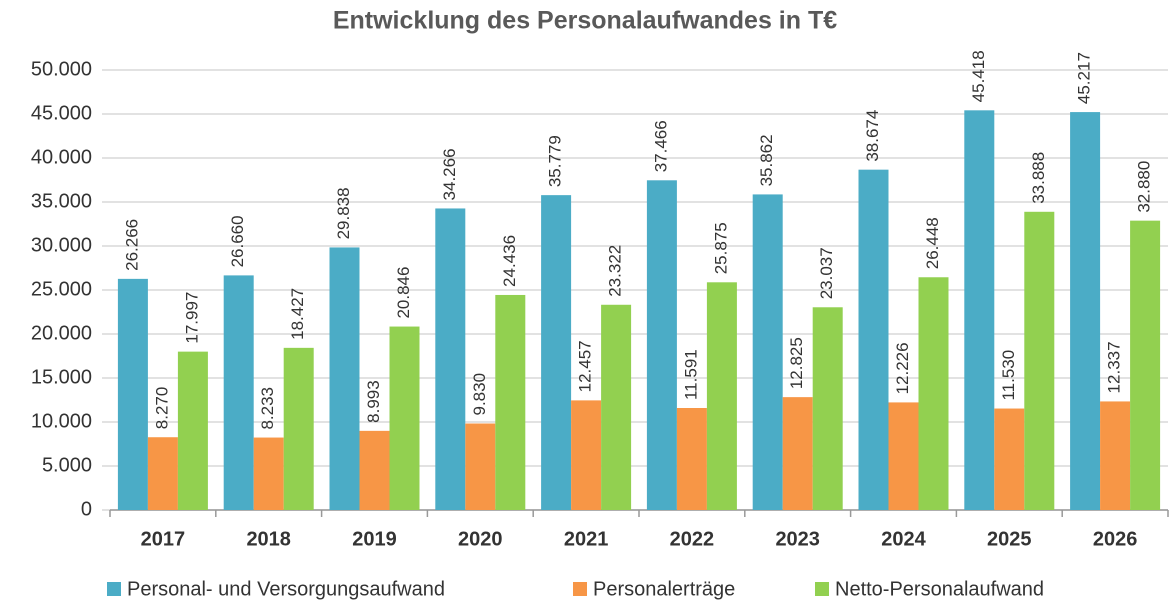 Image resolution: width=1171 pixels, height=605 pixels. I want to click on value-label: 20.846, so click(403, 293).